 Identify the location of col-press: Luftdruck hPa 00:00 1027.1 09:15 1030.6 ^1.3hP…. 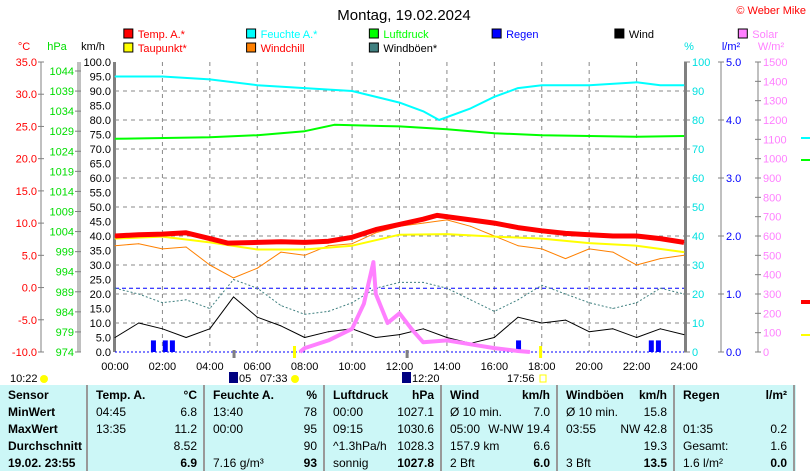
(383, 428).